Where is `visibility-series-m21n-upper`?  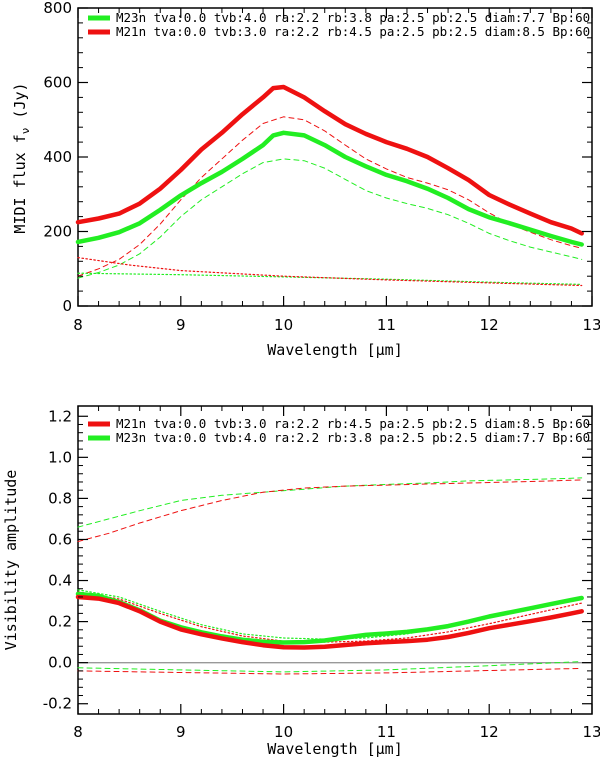
visibility-series-m21n-upper is located at coordinates (330, 510).